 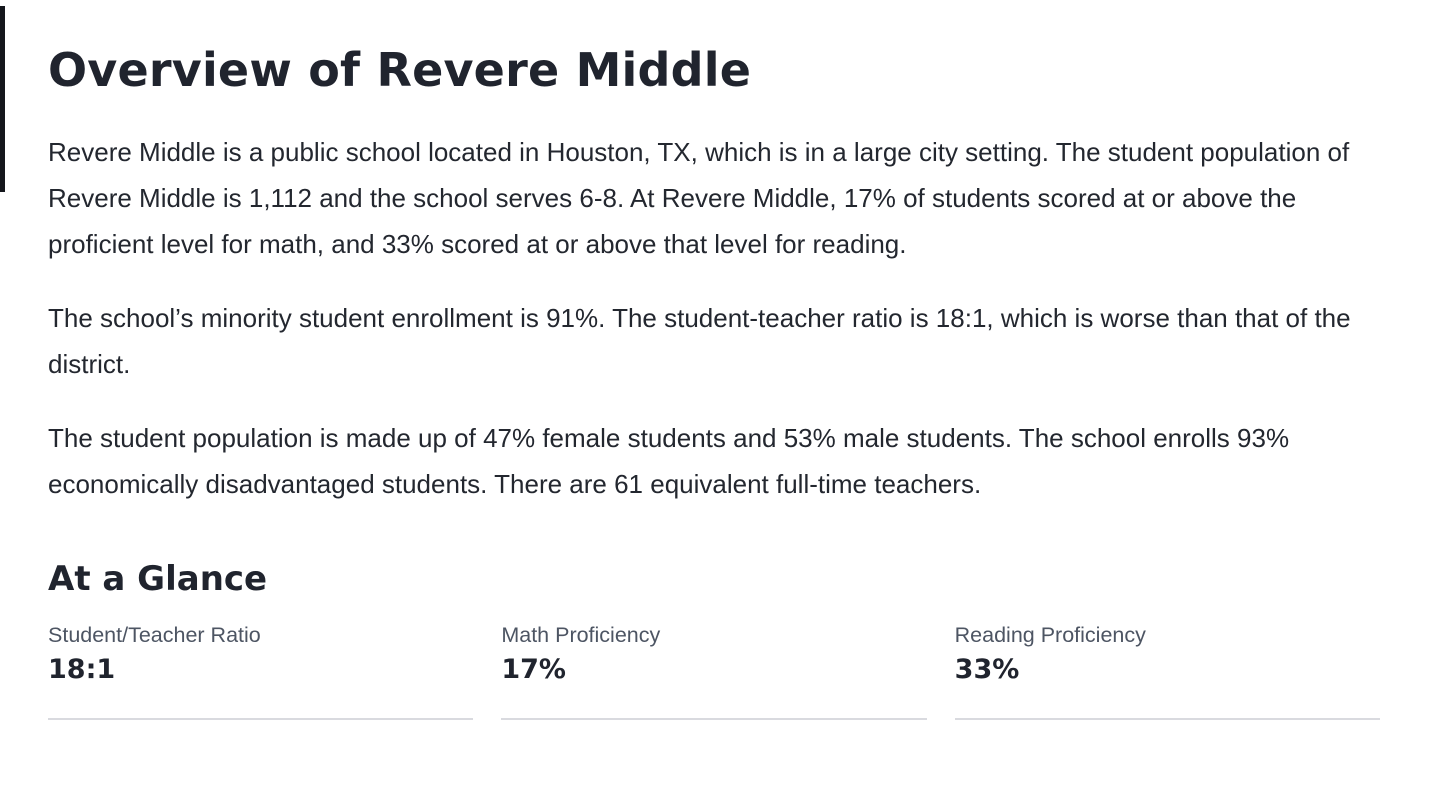 What do you see at coordinates (1167, 671) in the screenshot?
I see `stat-reading-proficiency: Reading Proficiency 33%` at bounding box center [1167, 671].